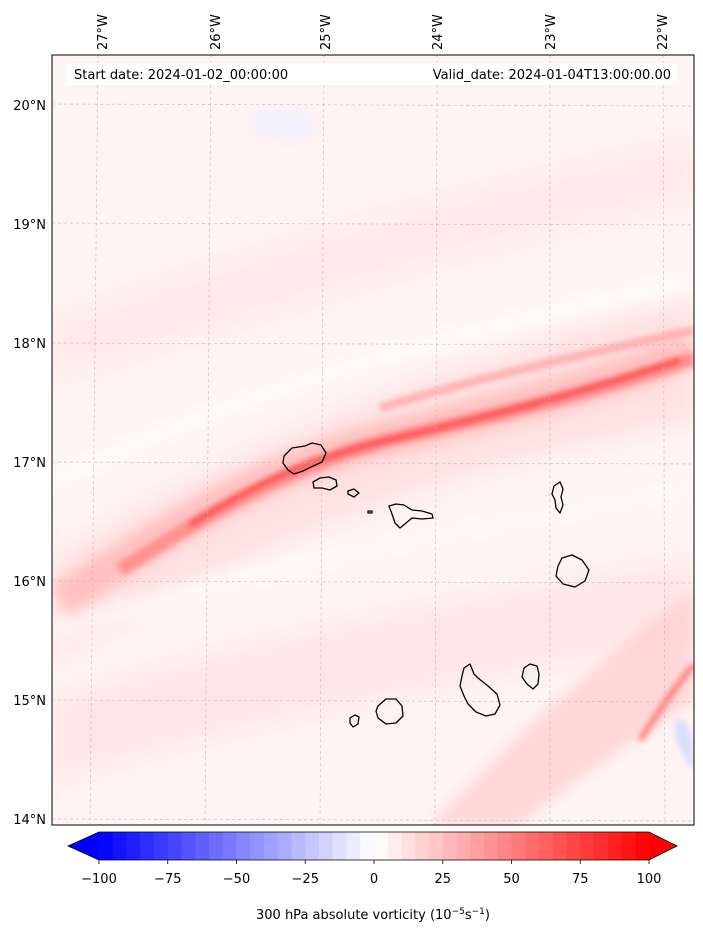  Describe the element at coordinates (354, 721) in the screenshot. I see `island-brava` at that location.